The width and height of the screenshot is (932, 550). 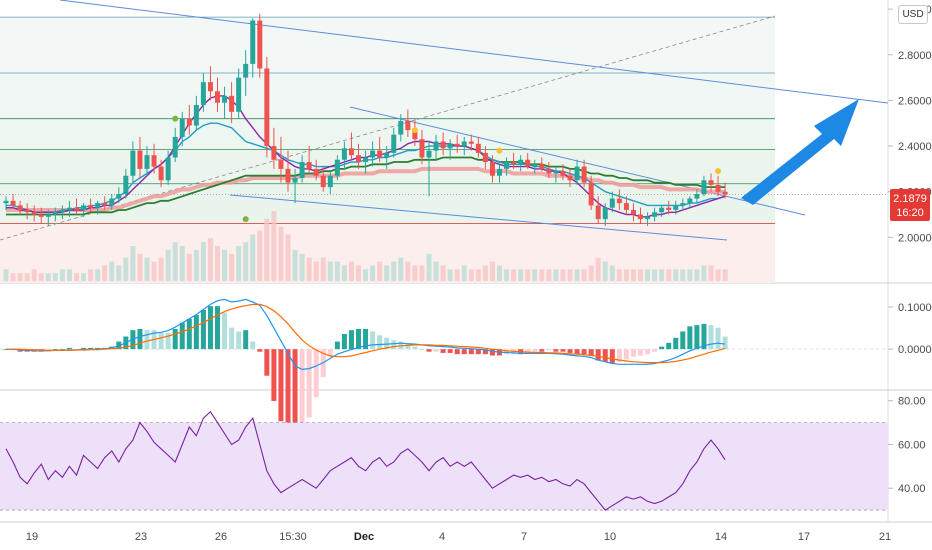 What do you see at coordinates (912, 445) in the screenshot?
I see `rsi-tick-label: 60.00` at bounding box center [912, 445].